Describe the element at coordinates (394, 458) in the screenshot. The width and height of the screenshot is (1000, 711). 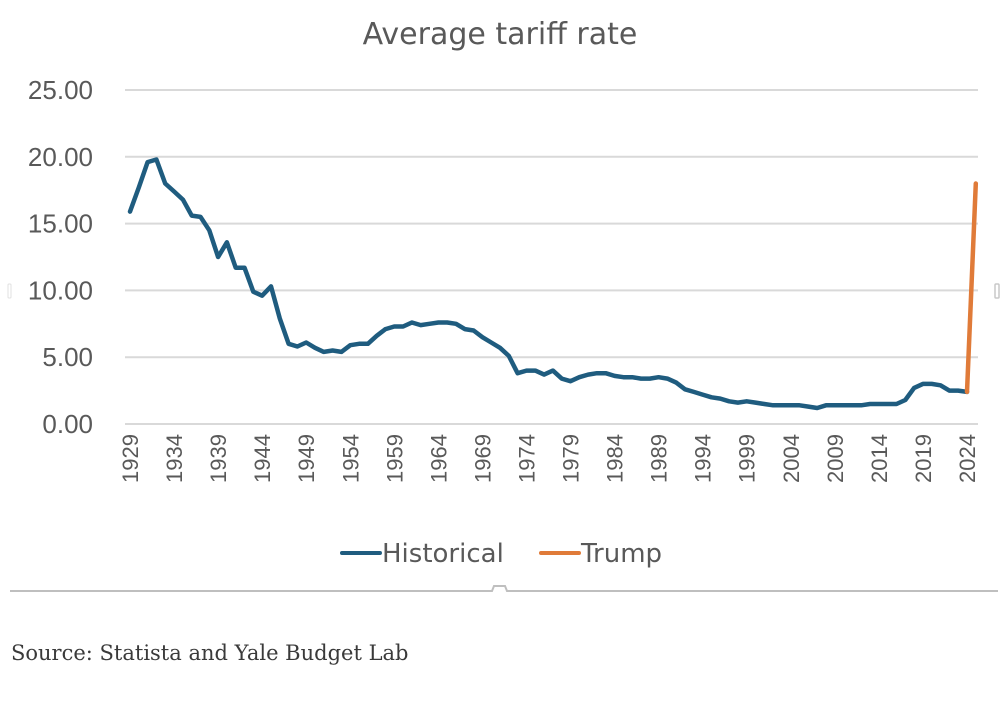
I see `x-tick-label: 1959` at that location.